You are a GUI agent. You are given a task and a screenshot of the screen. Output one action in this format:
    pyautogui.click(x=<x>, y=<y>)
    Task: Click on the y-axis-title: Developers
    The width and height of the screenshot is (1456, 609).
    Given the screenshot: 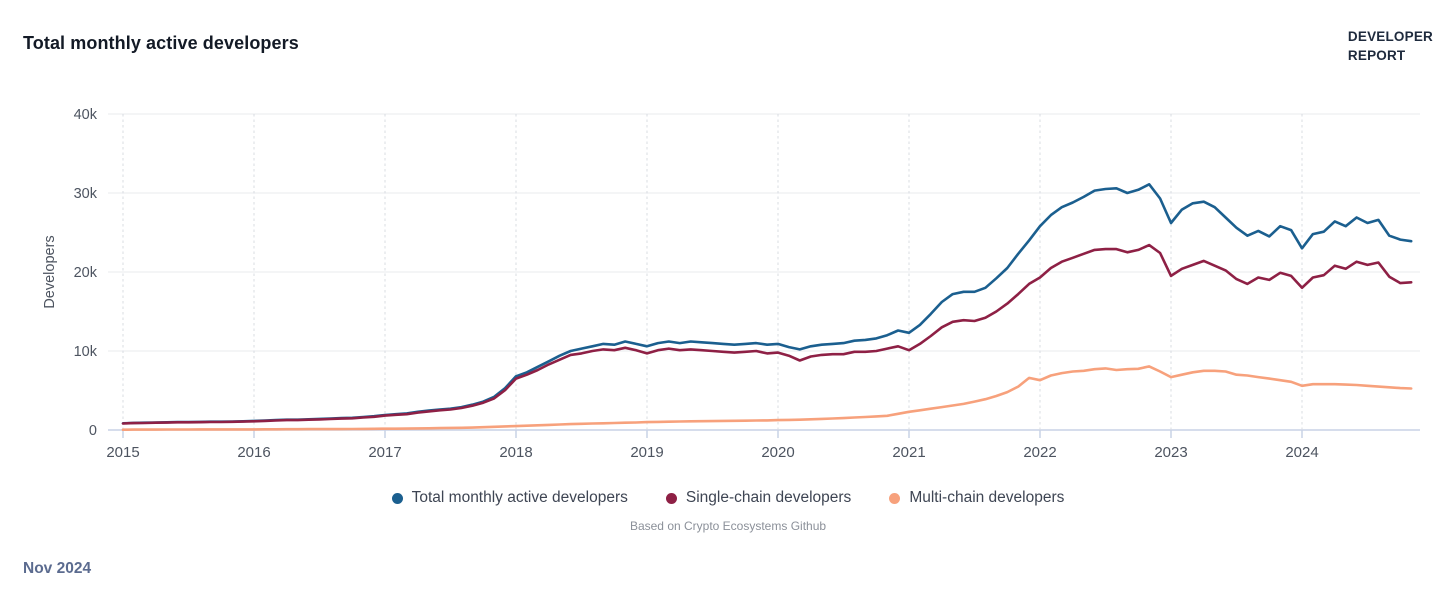 What is the action you would take?
    pyautogui.click(x=50, y=271)
    